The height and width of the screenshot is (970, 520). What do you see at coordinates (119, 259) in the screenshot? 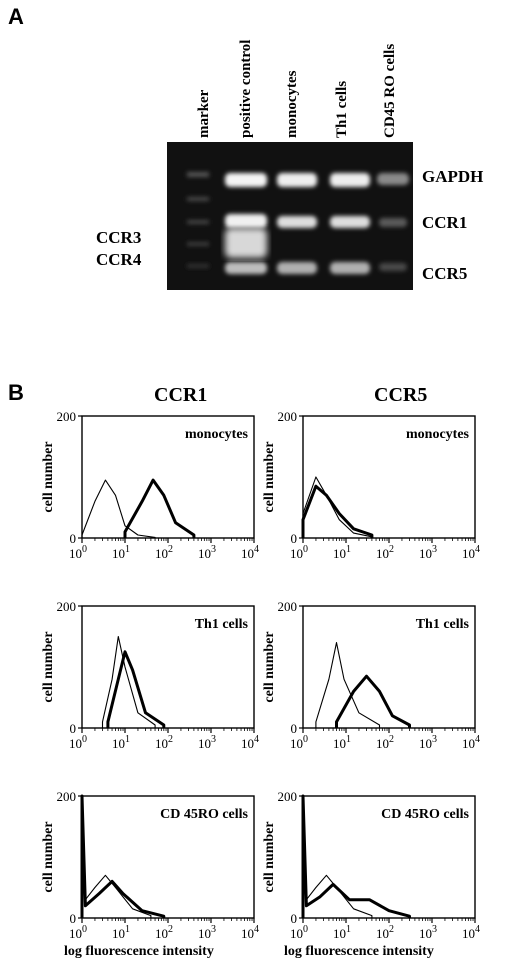
I see `band-label-ccr4: CCR4` at bounding box center [119, 259].